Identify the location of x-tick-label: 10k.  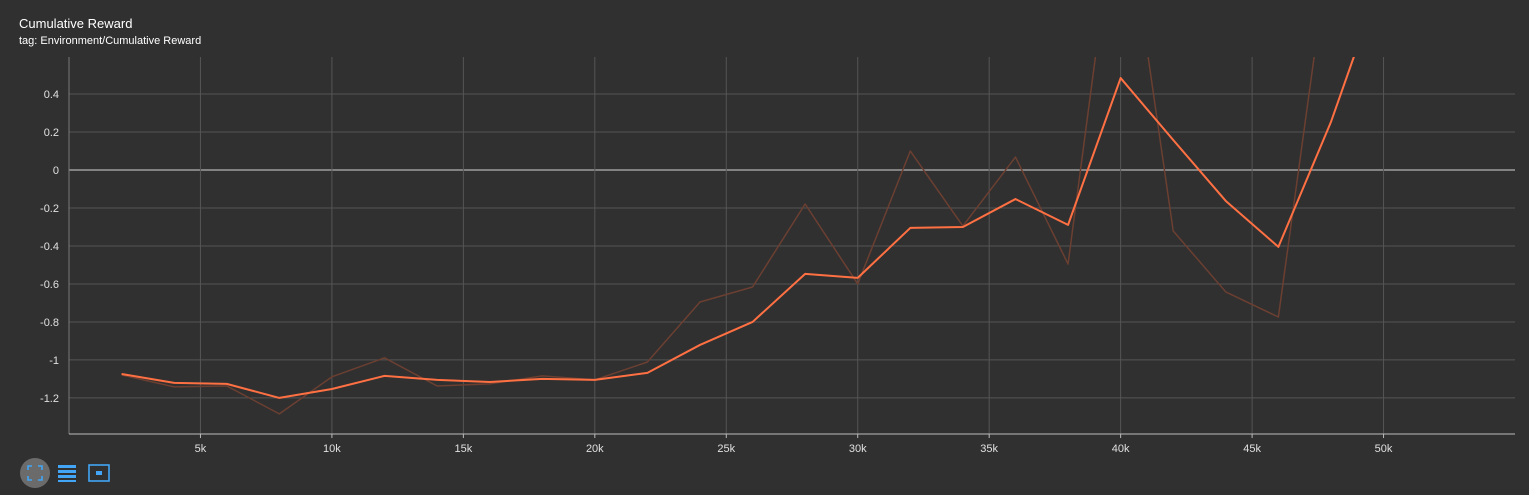
(332, 449).